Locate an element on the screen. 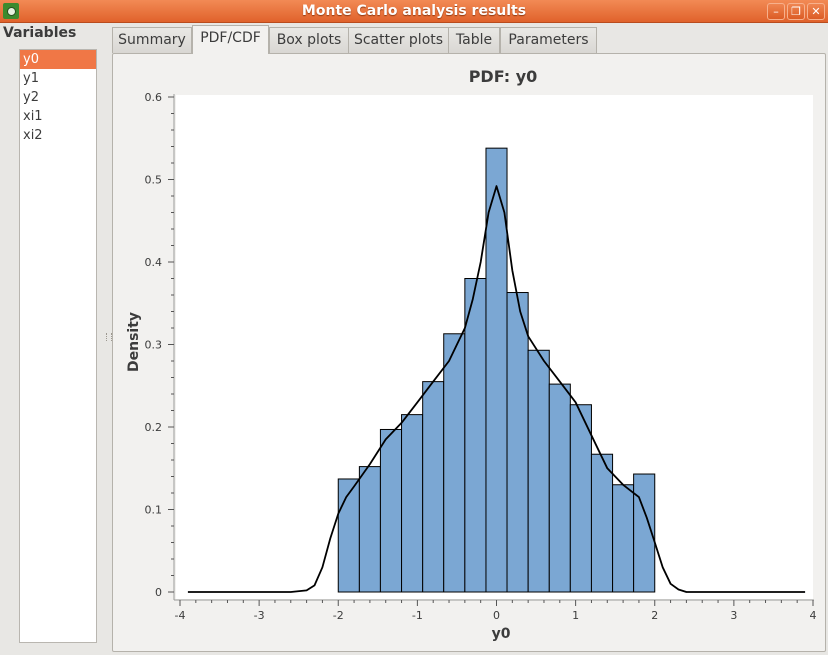 This screenshot has height=655, width=828. variable-item-xi2: xi2 is located at coordinates (33, 135).